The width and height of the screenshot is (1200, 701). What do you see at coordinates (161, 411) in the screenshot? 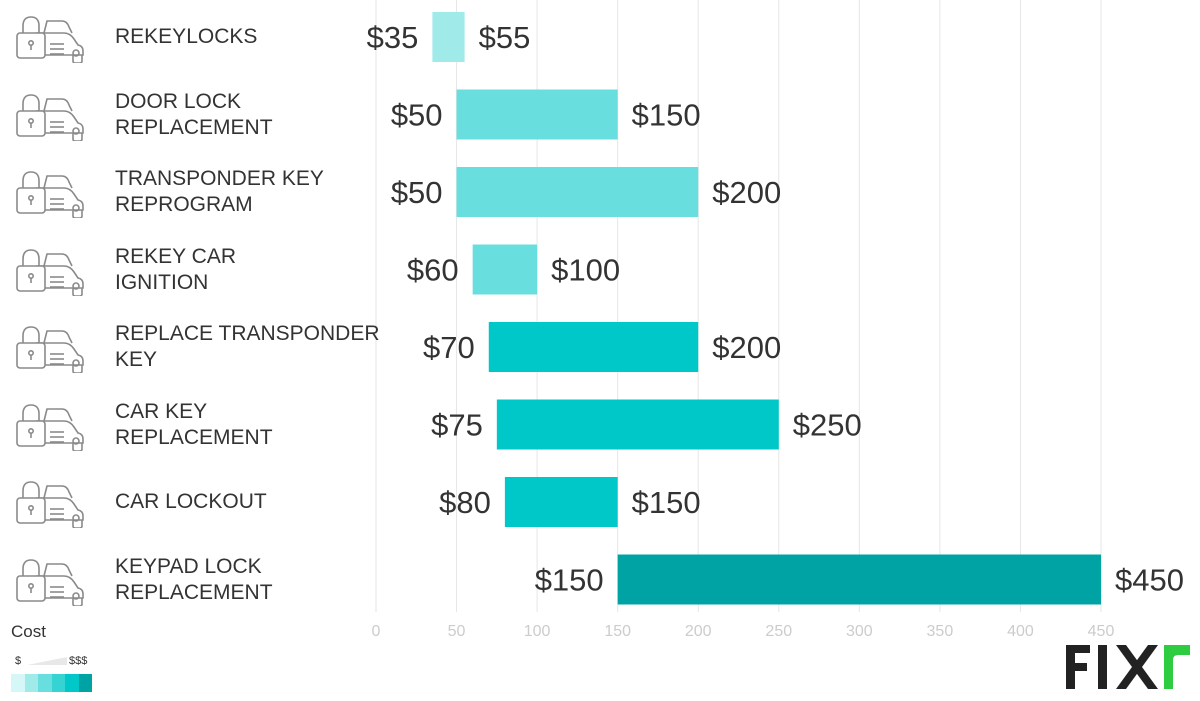
I see `service-label-line: CAR KEY` at bounding box center [161, 411].